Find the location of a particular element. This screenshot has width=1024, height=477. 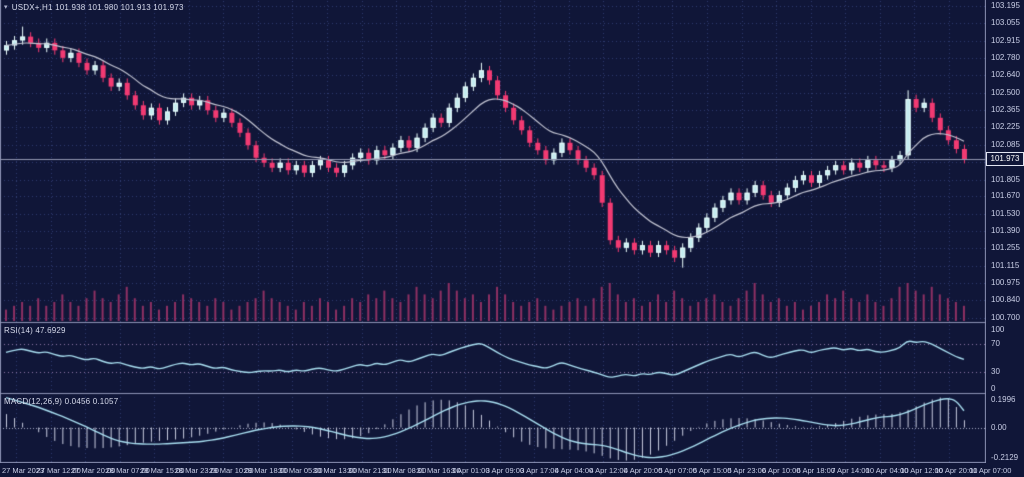

time-tick-label: 5 Apr 07:00 is located at coordinates (677, 470).